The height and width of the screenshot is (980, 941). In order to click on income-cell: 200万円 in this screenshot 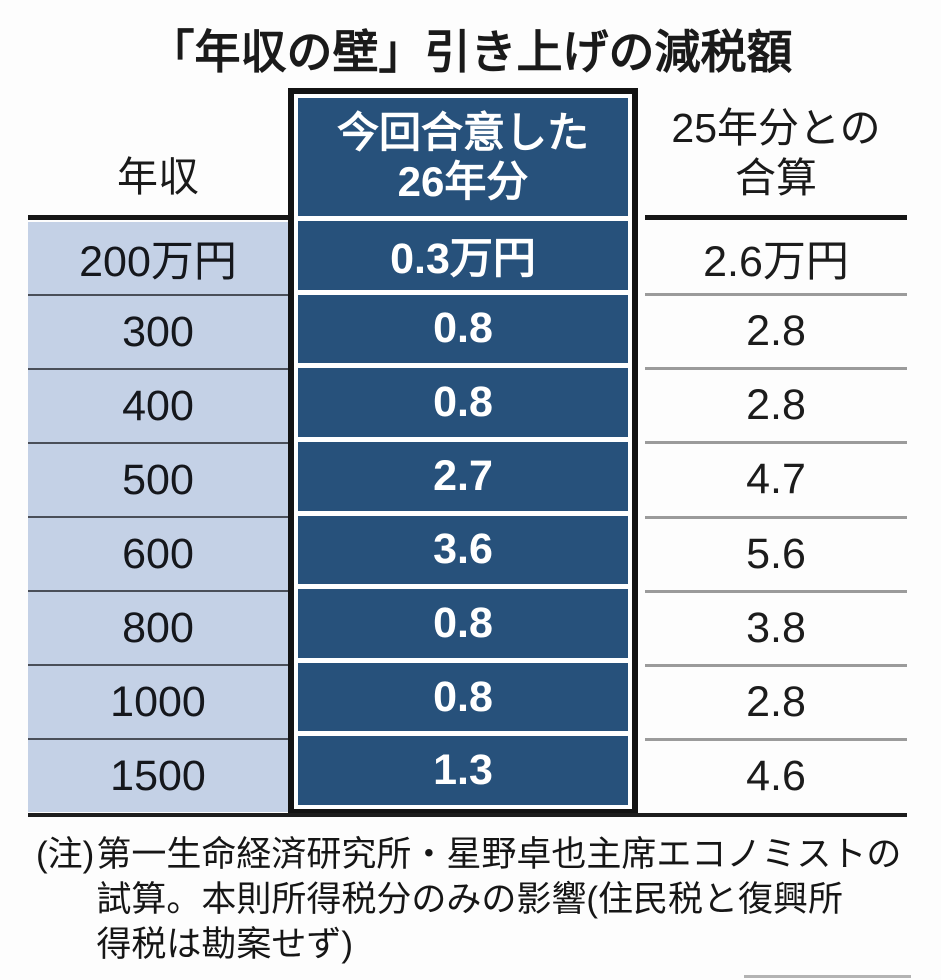, I will do `click(158, 258)`.